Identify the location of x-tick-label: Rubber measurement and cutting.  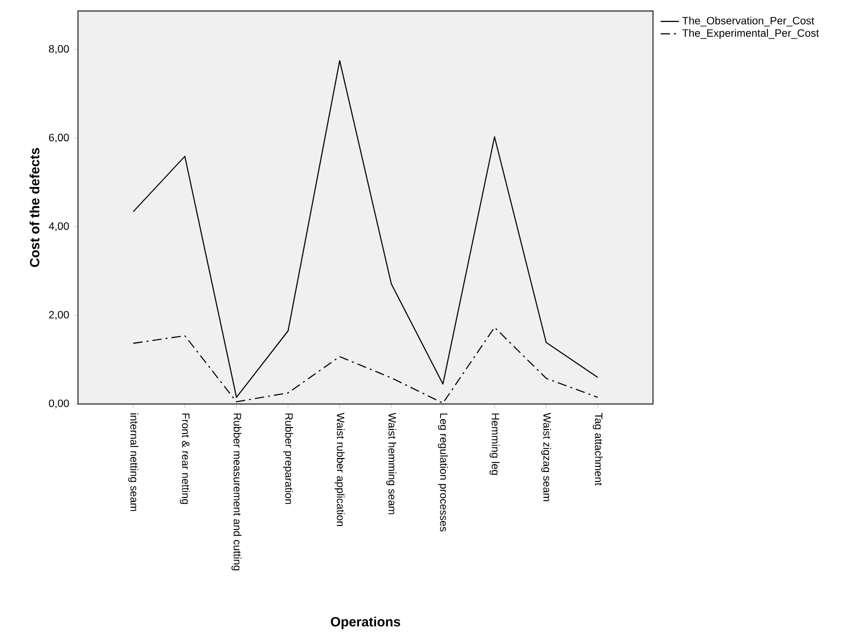
(236, 492).